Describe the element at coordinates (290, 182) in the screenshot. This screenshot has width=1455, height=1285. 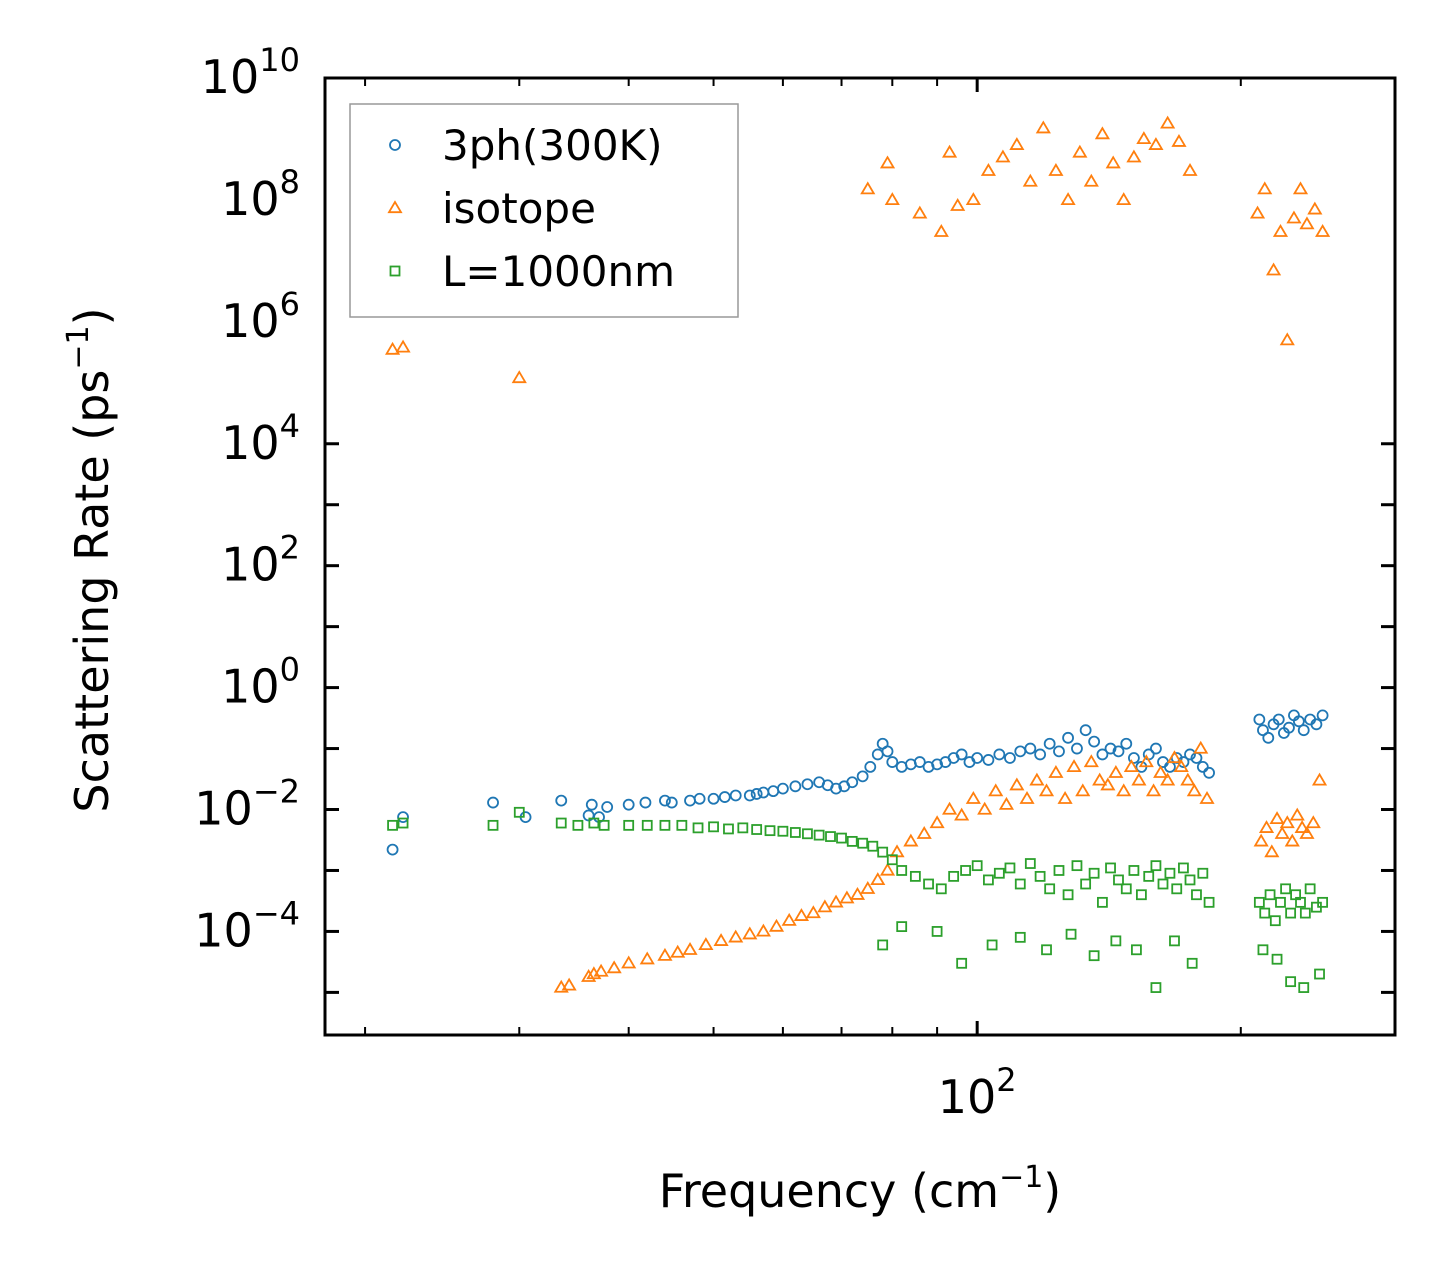
I see `y-tick-exponent: 8` at that location.